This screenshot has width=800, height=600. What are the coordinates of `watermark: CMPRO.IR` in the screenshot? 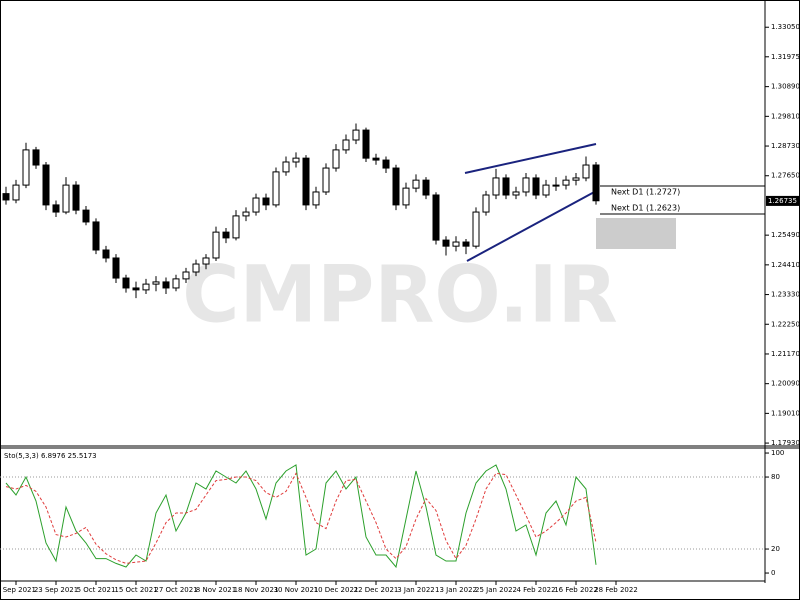 It's located at (399, 295).